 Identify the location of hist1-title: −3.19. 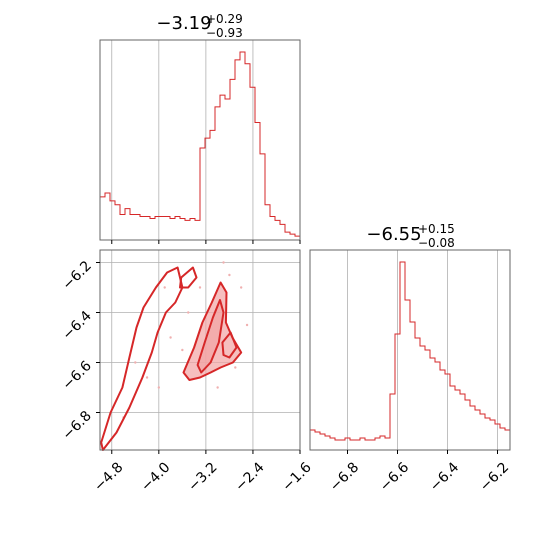
(183, 23).